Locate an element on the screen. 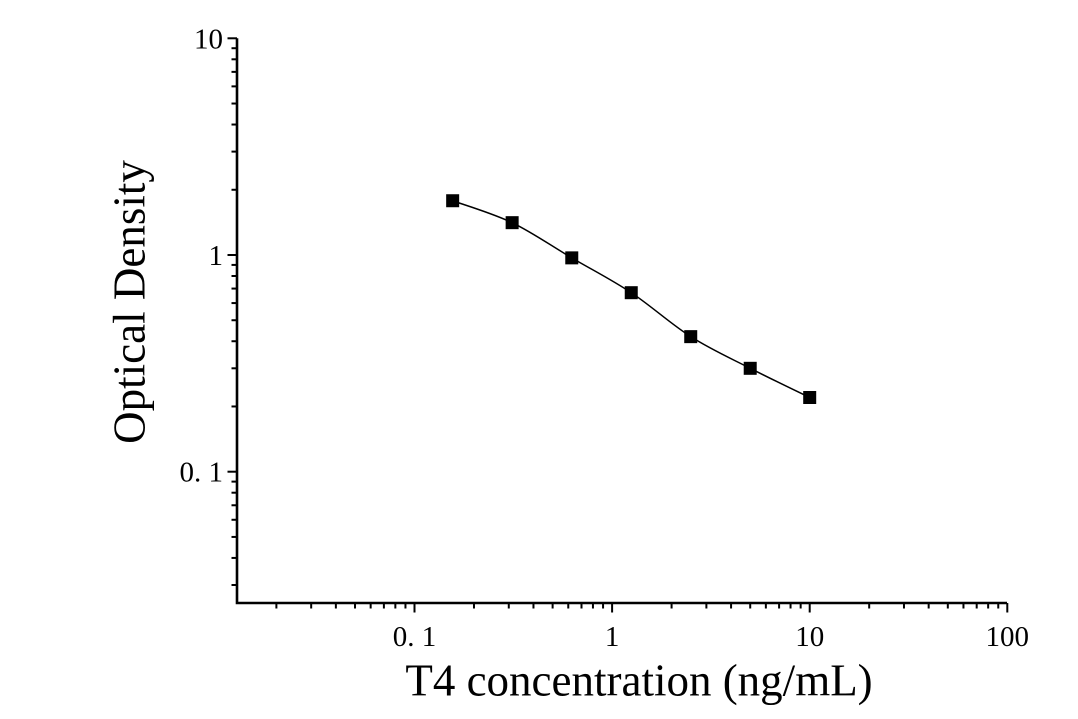 This screenshot has width=1078, height=719. x-axis-title: T4 concentration (ng/mL) is located at coordinates (639, 680).